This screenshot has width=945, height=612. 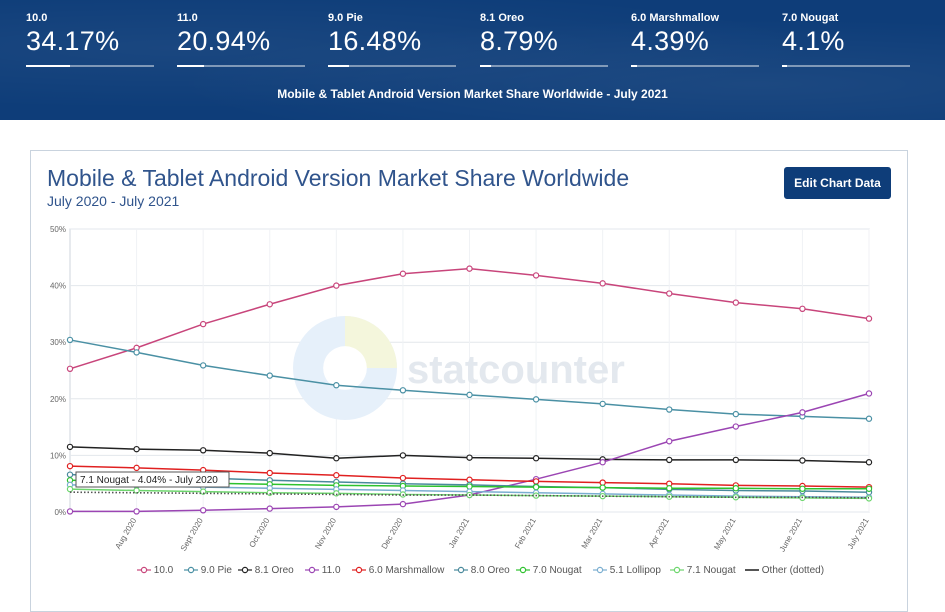 I want to click on legend-item: 8.1 Oreo, so click(x=266, y=570).